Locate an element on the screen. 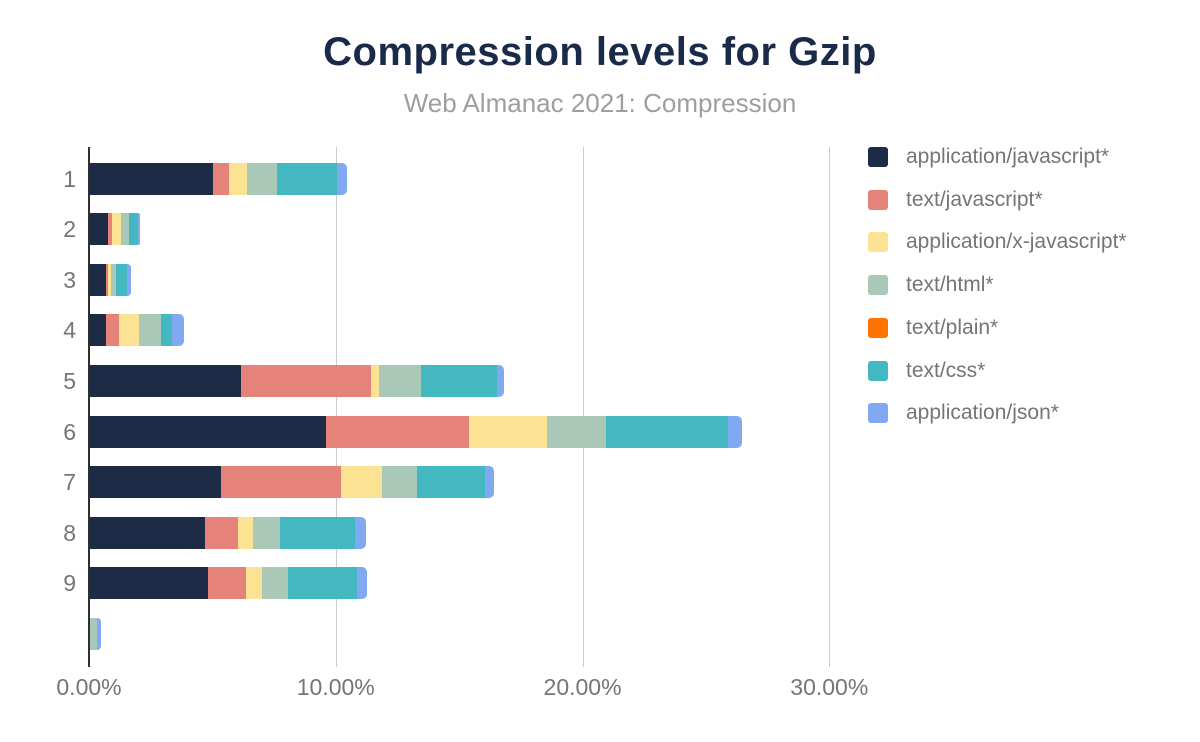  bar-segment-5-text-css- is located at coordinates (459, 380).